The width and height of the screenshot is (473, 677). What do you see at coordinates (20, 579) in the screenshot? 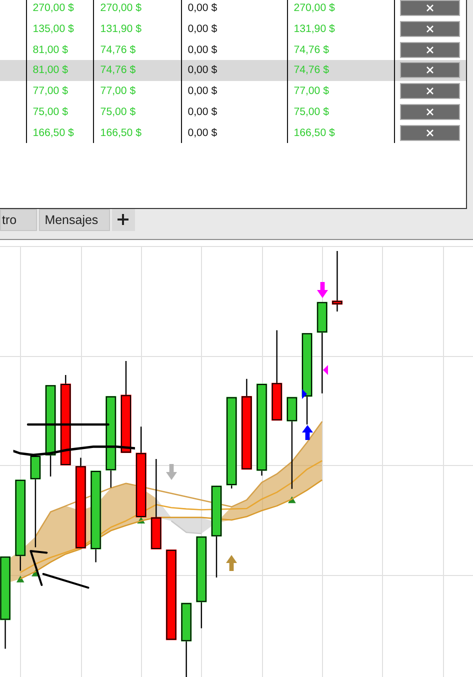
I see `point` at bounding box center [20, 579].